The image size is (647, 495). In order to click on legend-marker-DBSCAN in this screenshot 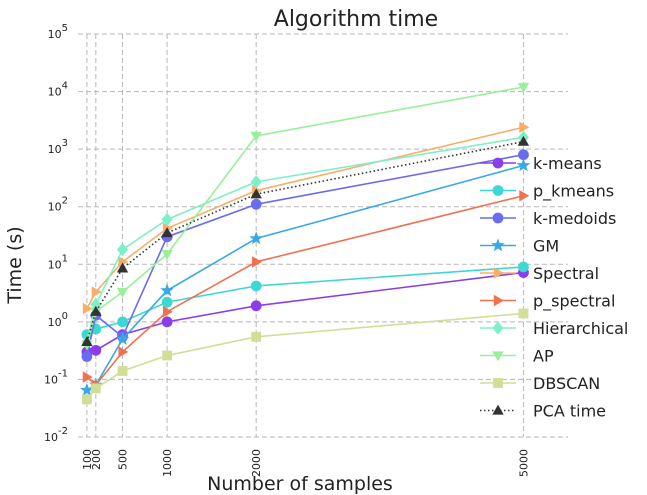, I will do `click(498, 383)`.